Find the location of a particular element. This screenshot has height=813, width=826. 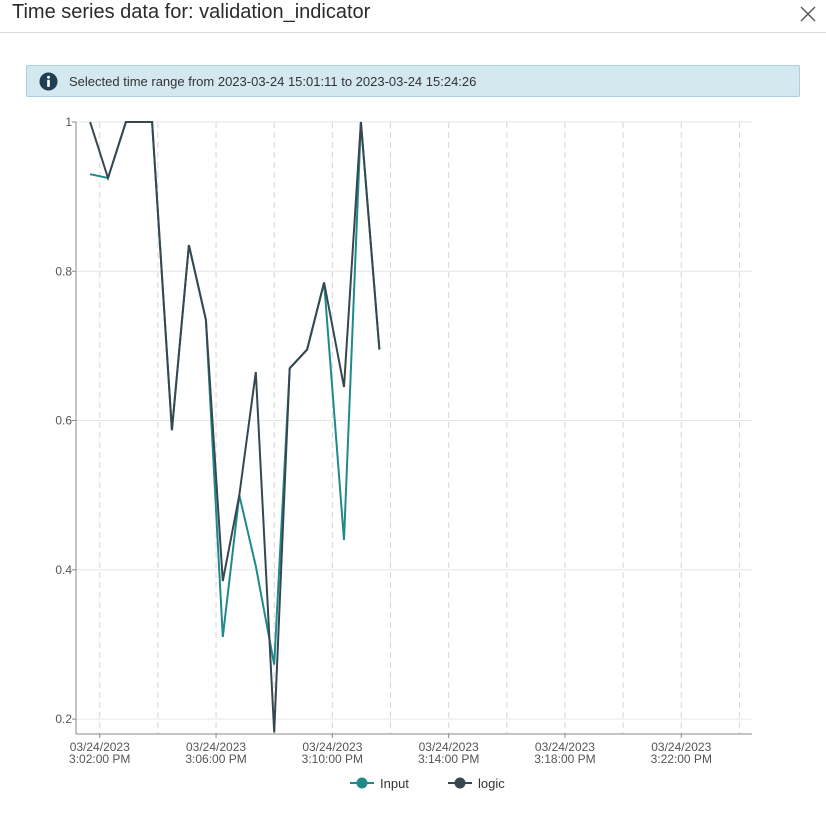

x-tick-label-time: 3:02:00 PM is located at coordinates (99, 759).